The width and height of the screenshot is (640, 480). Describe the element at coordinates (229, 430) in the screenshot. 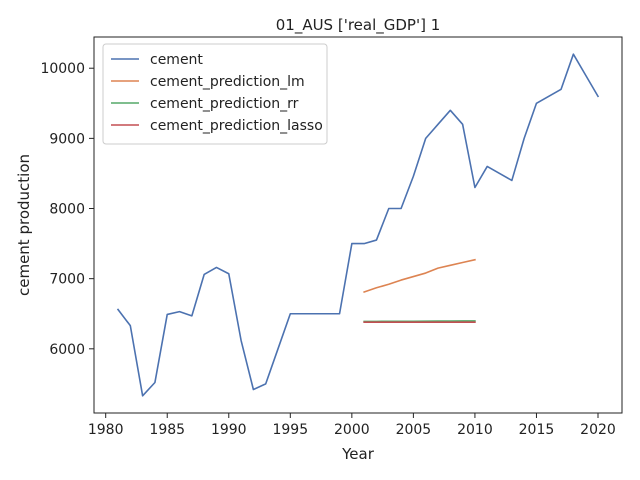

I see `x-tick-label: 1990` at that location.